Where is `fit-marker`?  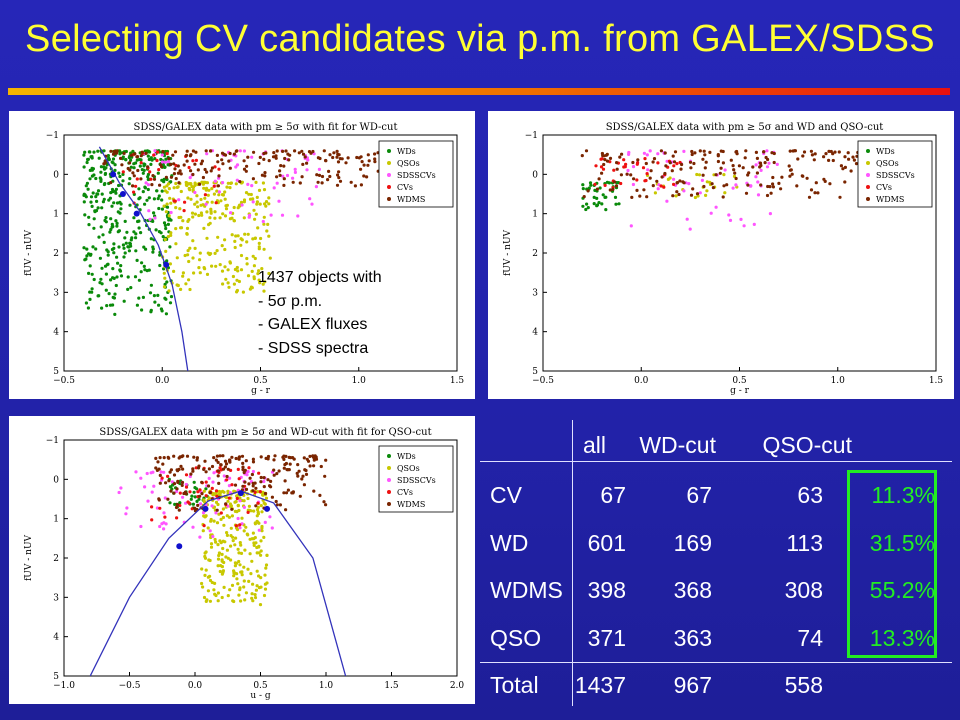
fit-marker is located at coordinates (205, 508).